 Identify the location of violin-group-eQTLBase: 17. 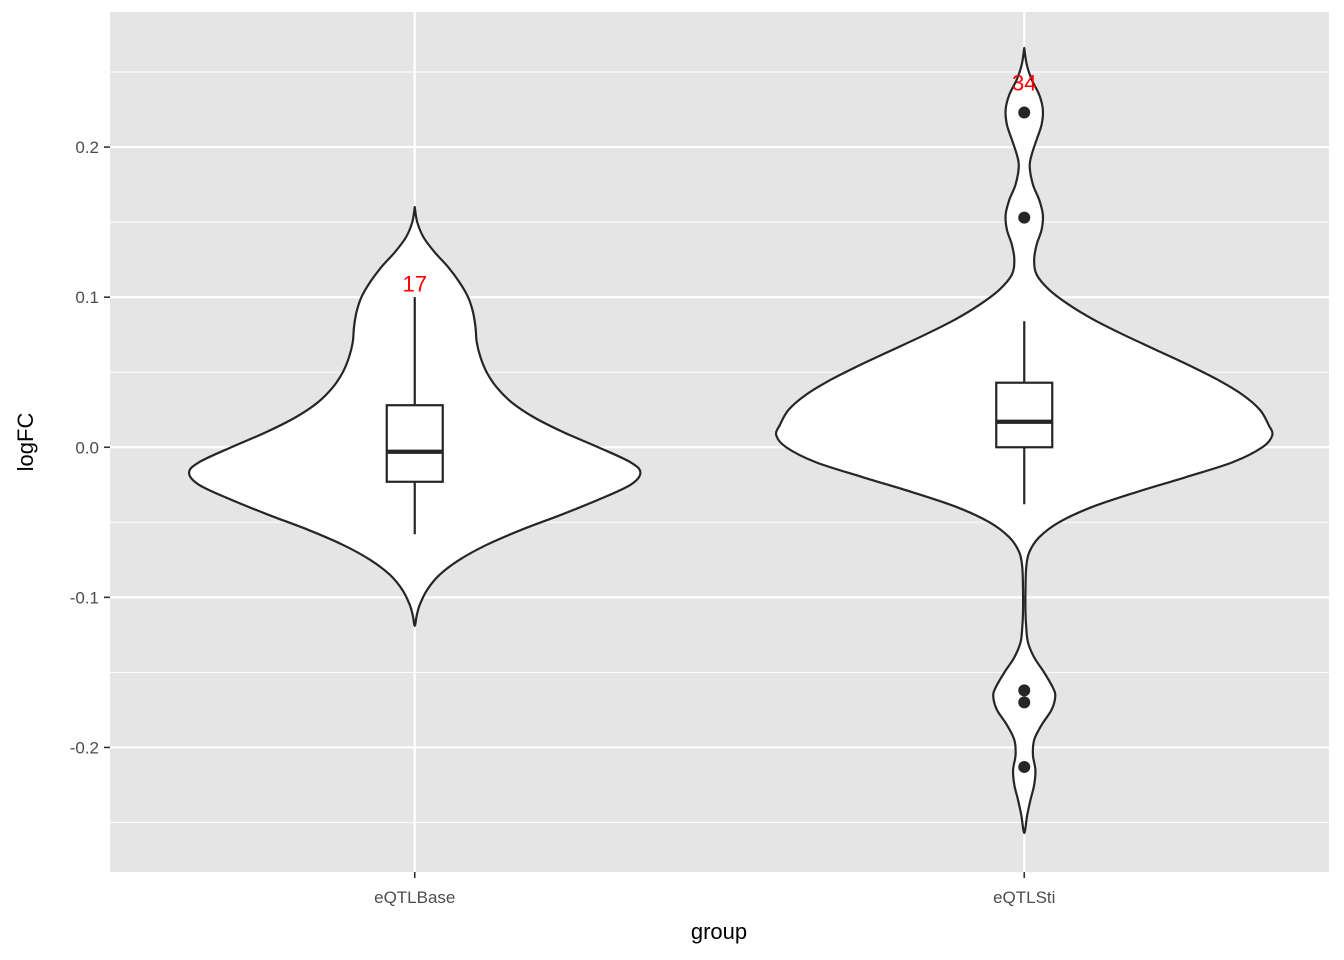
(414, 416).